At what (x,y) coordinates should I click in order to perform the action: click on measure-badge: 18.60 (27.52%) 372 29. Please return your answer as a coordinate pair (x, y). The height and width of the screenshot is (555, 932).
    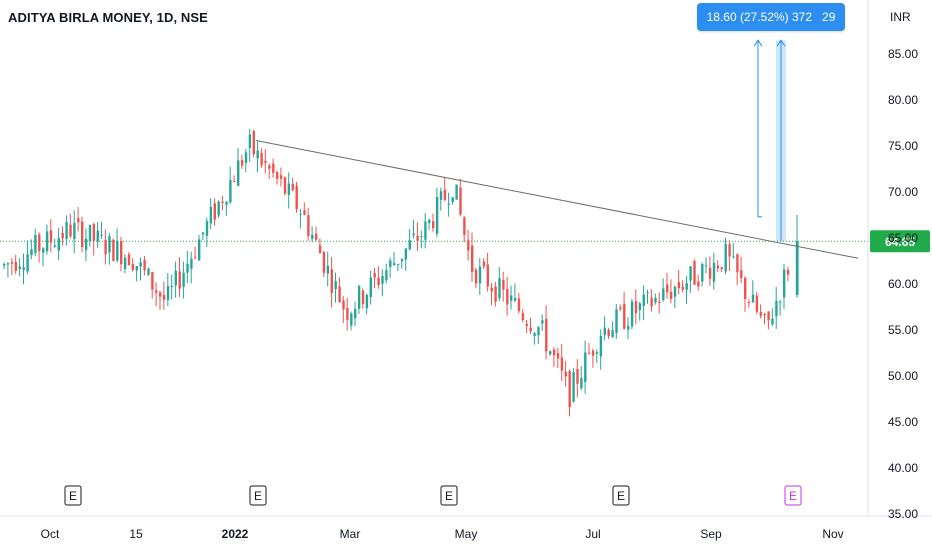
    Looking at the image, I should click on (771, 17).